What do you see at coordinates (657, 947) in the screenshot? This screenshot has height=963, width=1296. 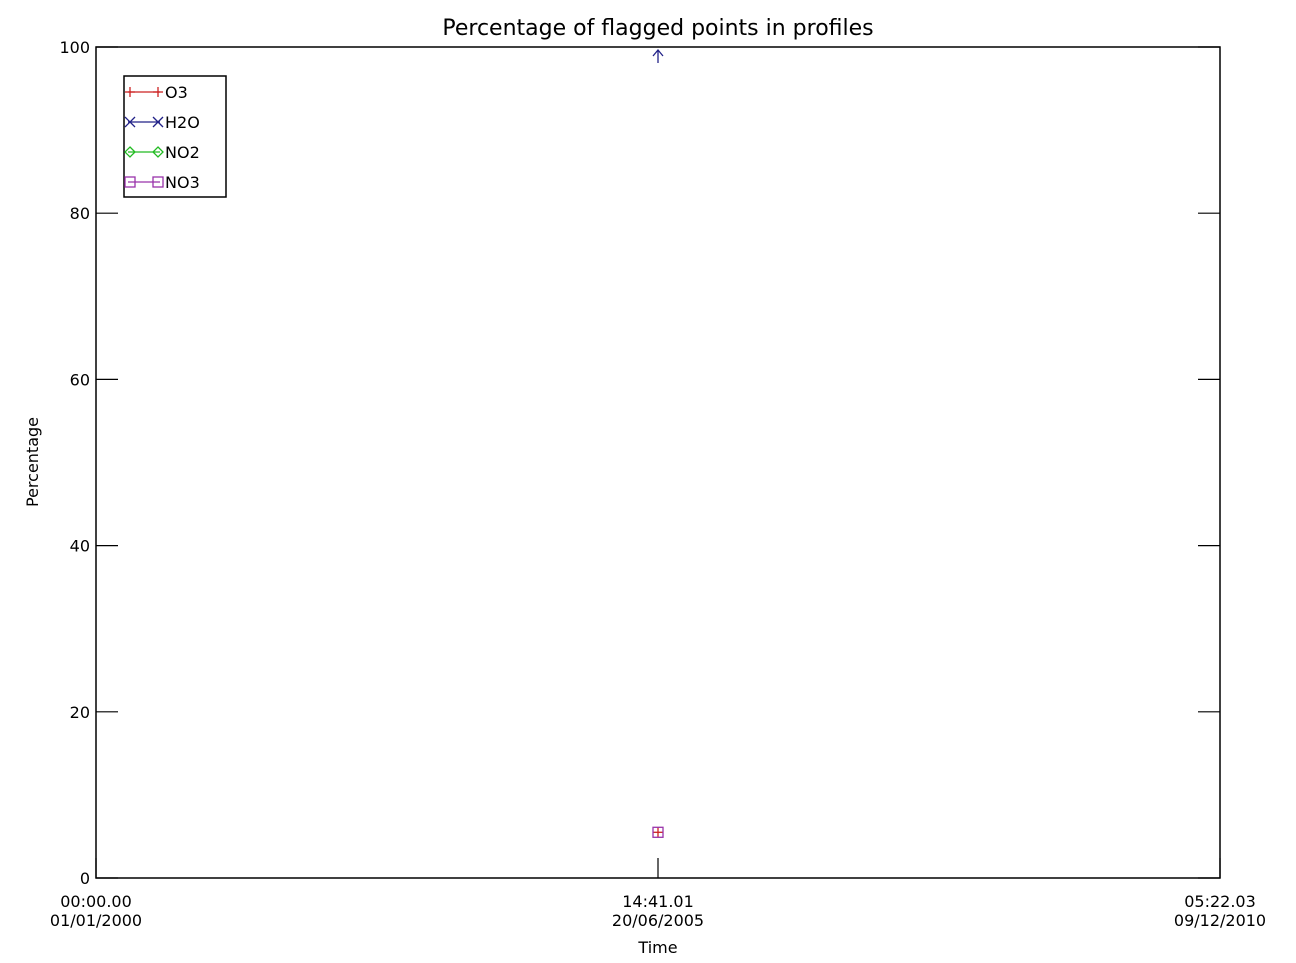 I see `x-axis-label: Time` at bounding box center [657, 947].